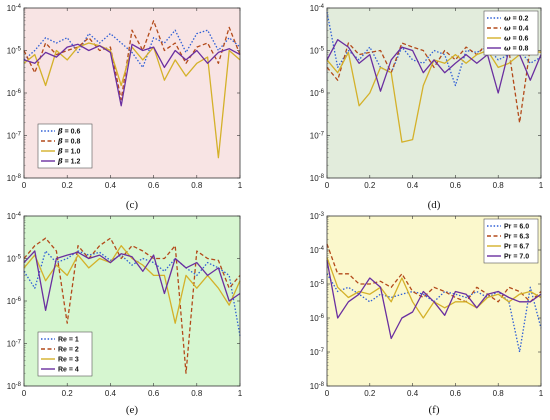 This screenshot has height=420, width=550. Describe the element at coordinates (516, 257) in the screenshot. I see `legend-entry-3: Pr = 7.0` at that location.